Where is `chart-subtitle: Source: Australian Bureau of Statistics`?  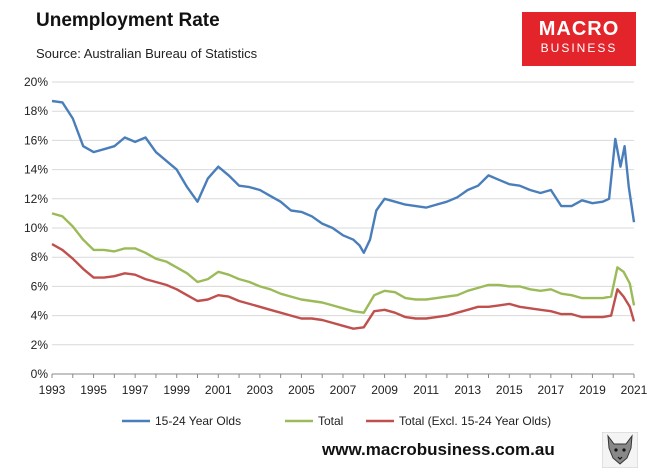 chart-subtitle: Source: Australian Bureau of Statistics is located at coordinates (147, 53).